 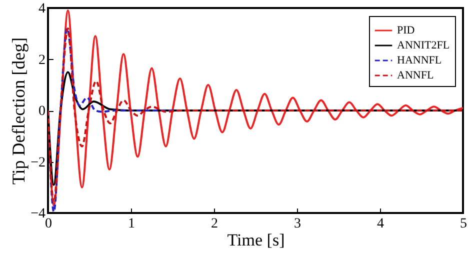 What do you see at coordinates (131, 224) in the screenshot?
I see `x-tick-label: 1` at bounding box center [131, 224].